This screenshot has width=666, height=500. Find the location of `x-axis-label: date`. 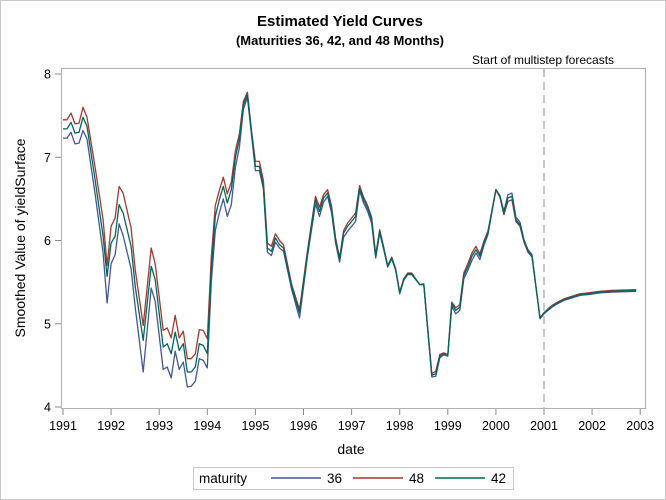

x-axis-label: date is located at coordinates (350, 449).